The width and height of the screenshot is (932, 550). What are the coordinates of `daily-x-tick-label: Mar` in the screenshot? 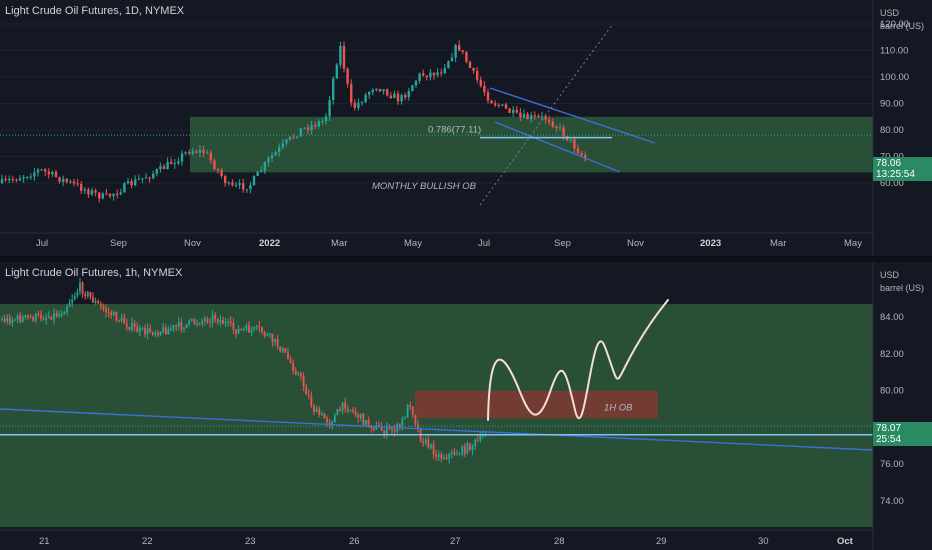 It's located at (778, 243).